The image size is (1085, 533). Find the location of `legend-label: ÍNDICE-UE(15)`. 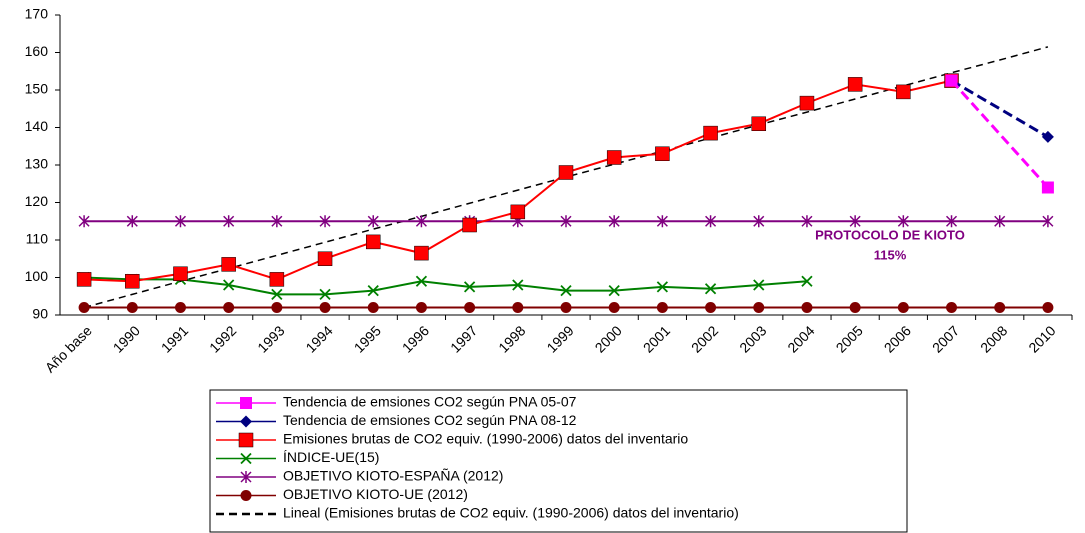

legend-label: ÍNDICE-UE(15) is located at coordinates (331, 457).